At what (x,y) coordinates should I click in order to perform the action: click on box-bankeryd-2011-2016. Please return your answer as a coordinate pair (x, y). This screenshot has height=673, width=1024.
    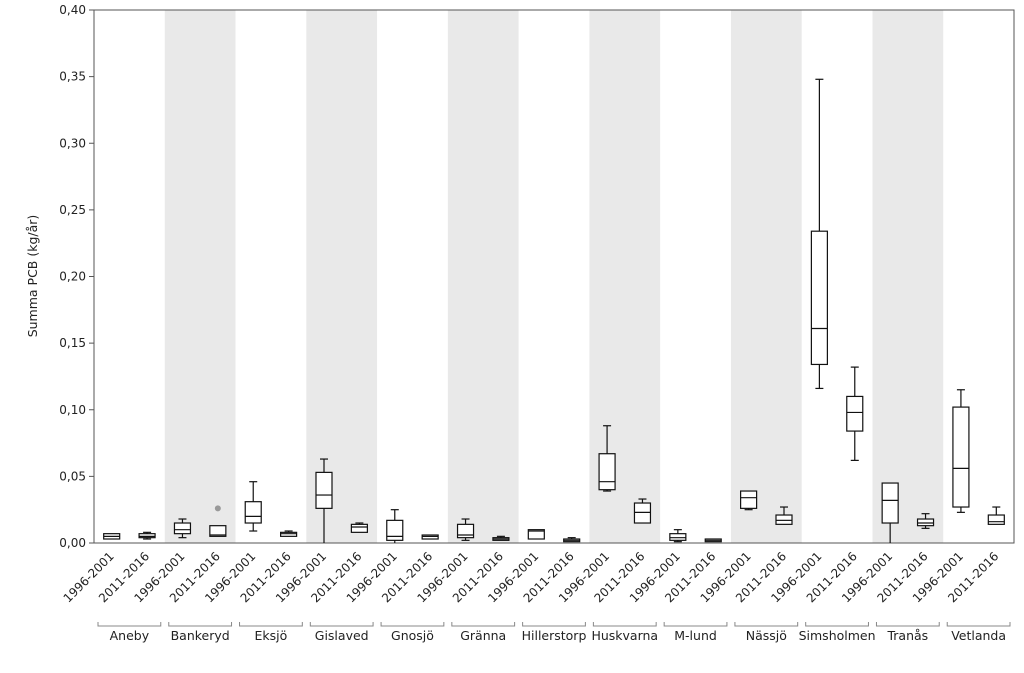
    Looking at the image, I should click on (218, 521).